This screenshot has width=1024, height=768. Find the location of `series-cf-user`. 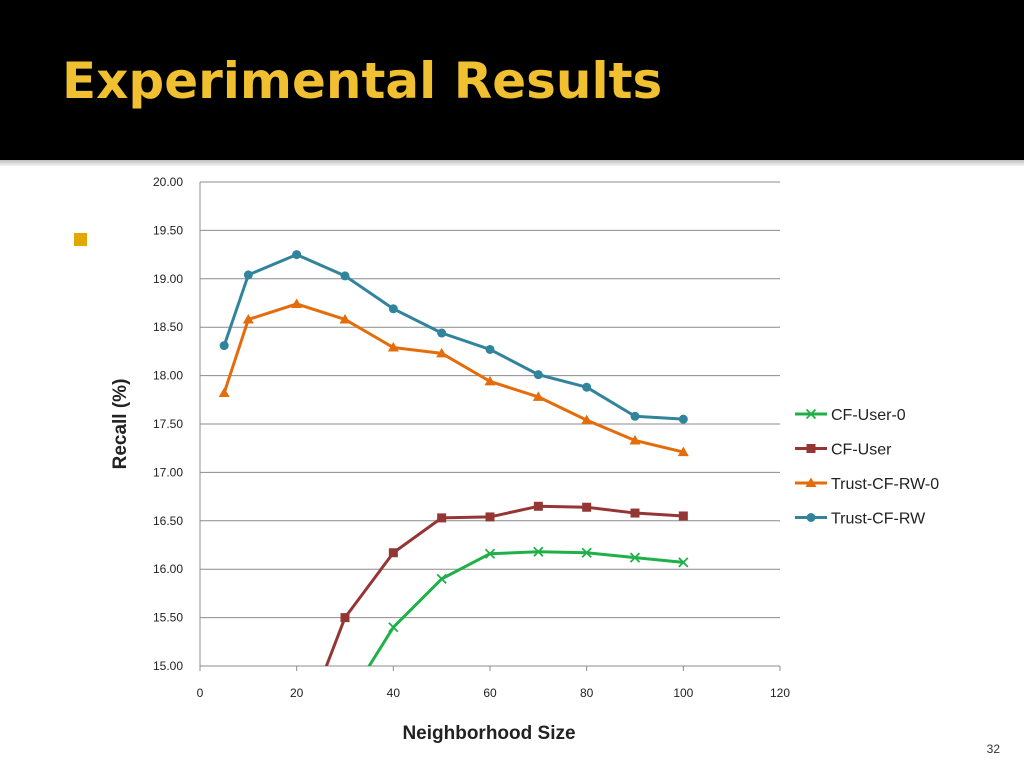

series-cf-user is located at coordinates (506, 583).